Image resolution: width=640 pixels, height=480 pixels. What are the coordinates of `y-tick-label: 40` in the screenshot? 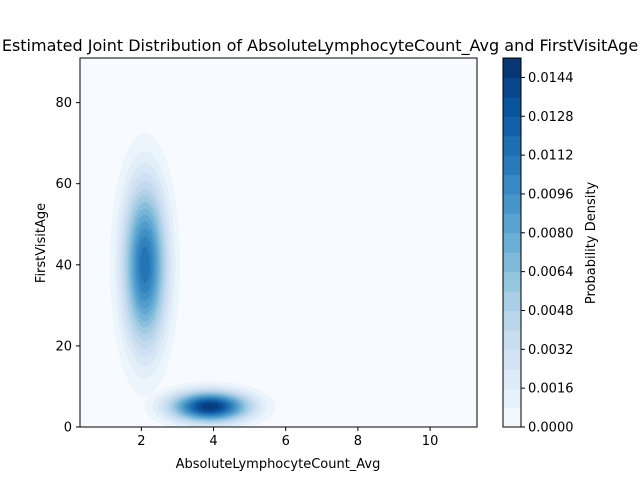 It's located at (63, 265).